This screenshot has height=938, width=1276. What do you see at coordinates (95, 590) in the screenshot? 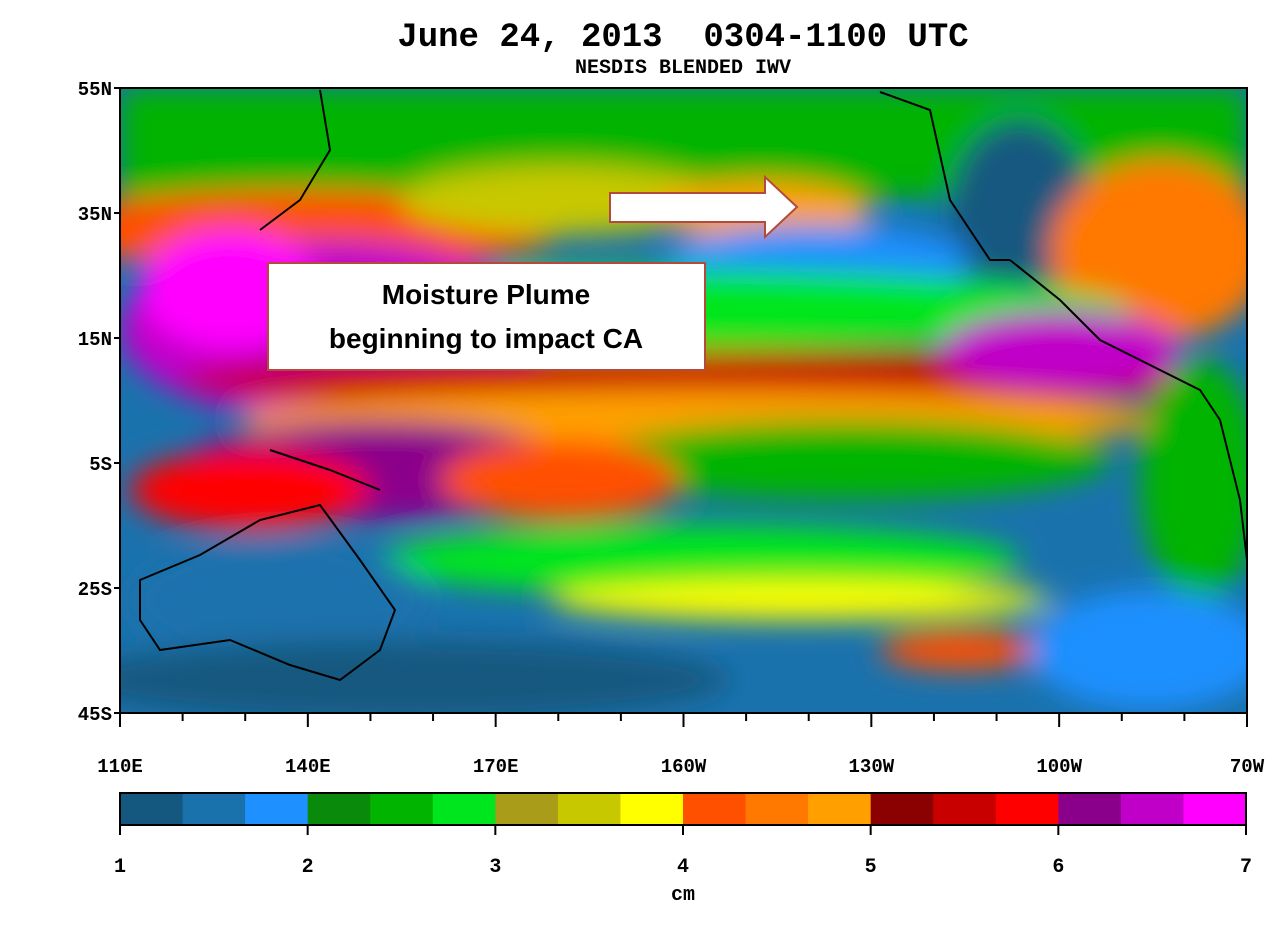
I see `lat-label: 25S` at bounding box center [95, 590].